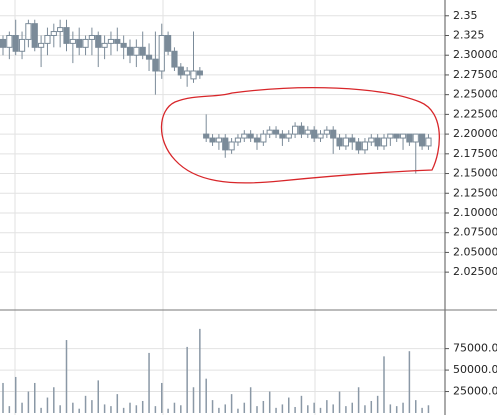 This screenshot has width=497, height=415. I want to click on y-tick-label: 2.02500, so click(475, 271).